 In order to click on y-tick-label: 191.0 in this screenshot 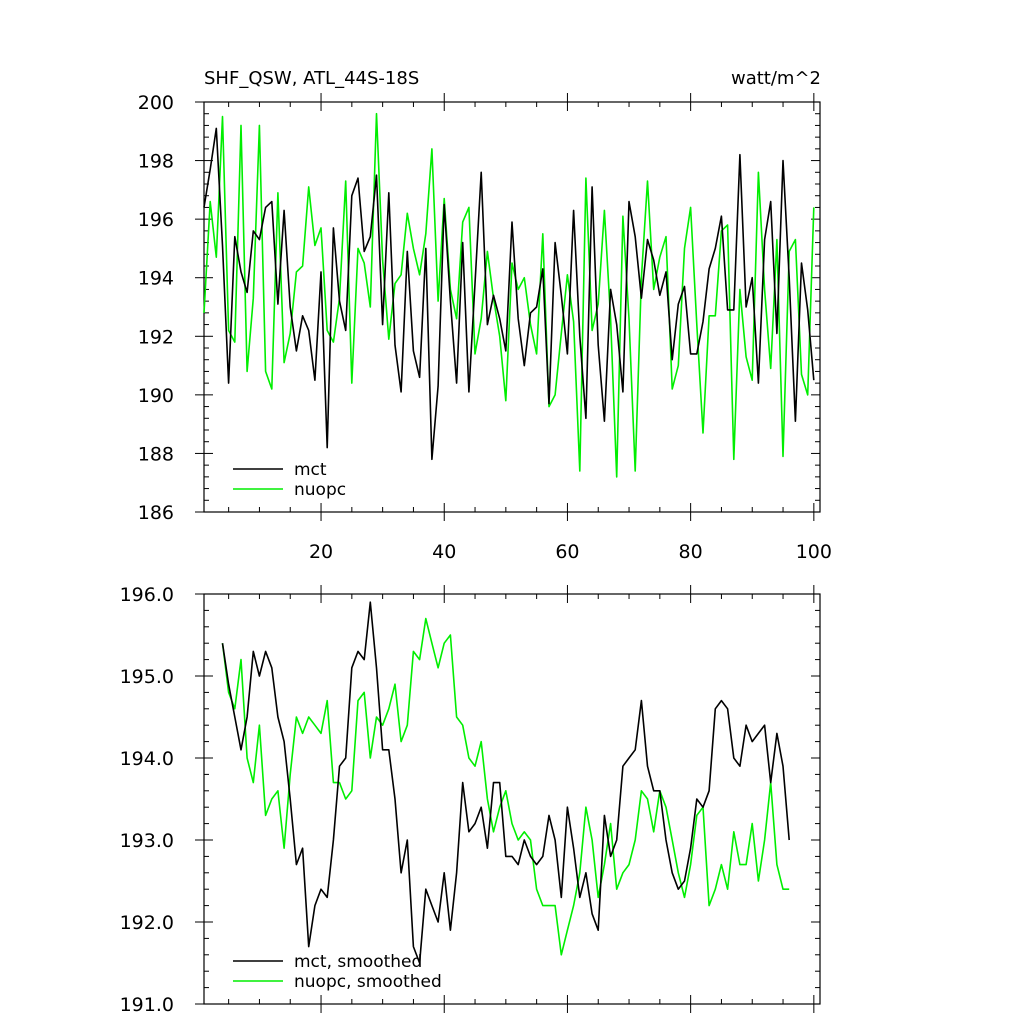, I will do `click(147, 1005)`.